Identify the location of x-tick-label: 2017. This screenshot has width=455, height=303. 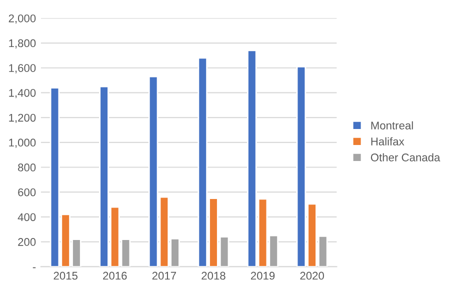
(164, 276).